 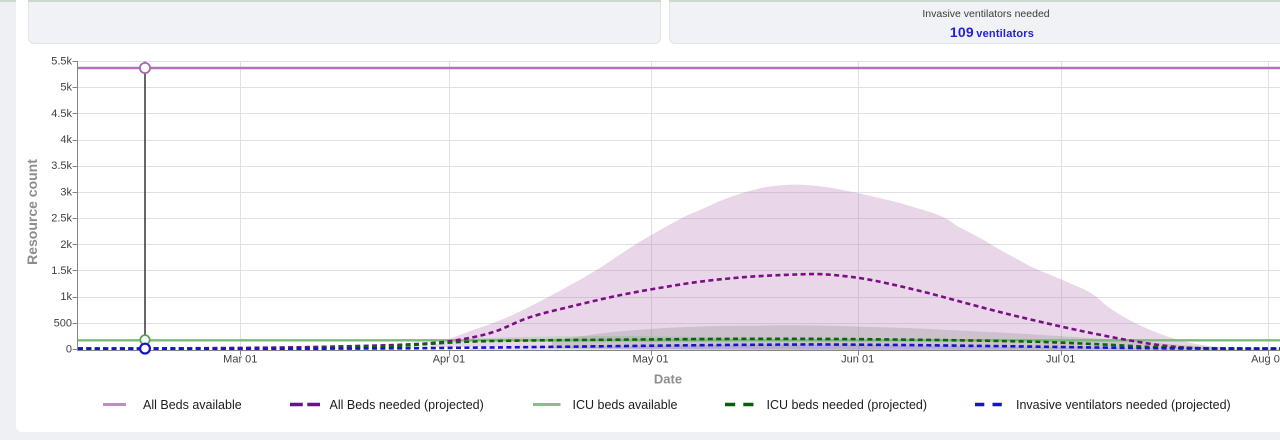 What do you see at coordinates (63, 323) in the screenshot?
I see `svg-text: 500` at bounding box center [63, 323].